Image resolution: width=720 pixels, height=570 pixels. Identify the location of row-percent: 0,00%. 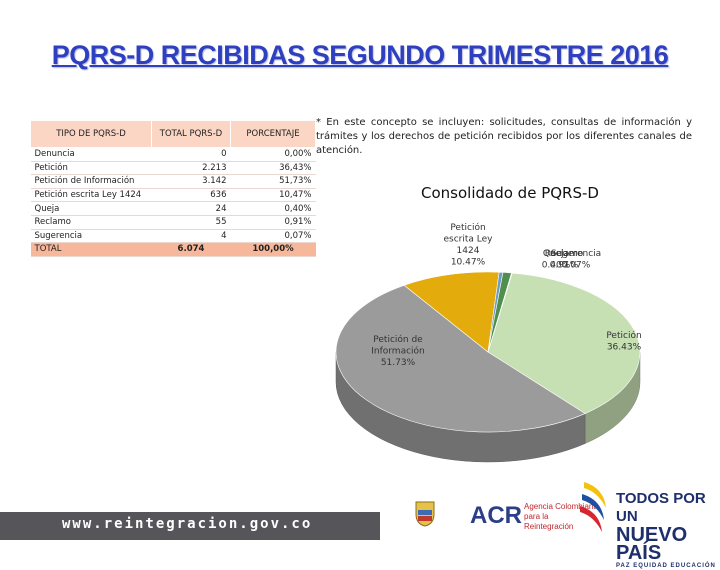
(273, 154).